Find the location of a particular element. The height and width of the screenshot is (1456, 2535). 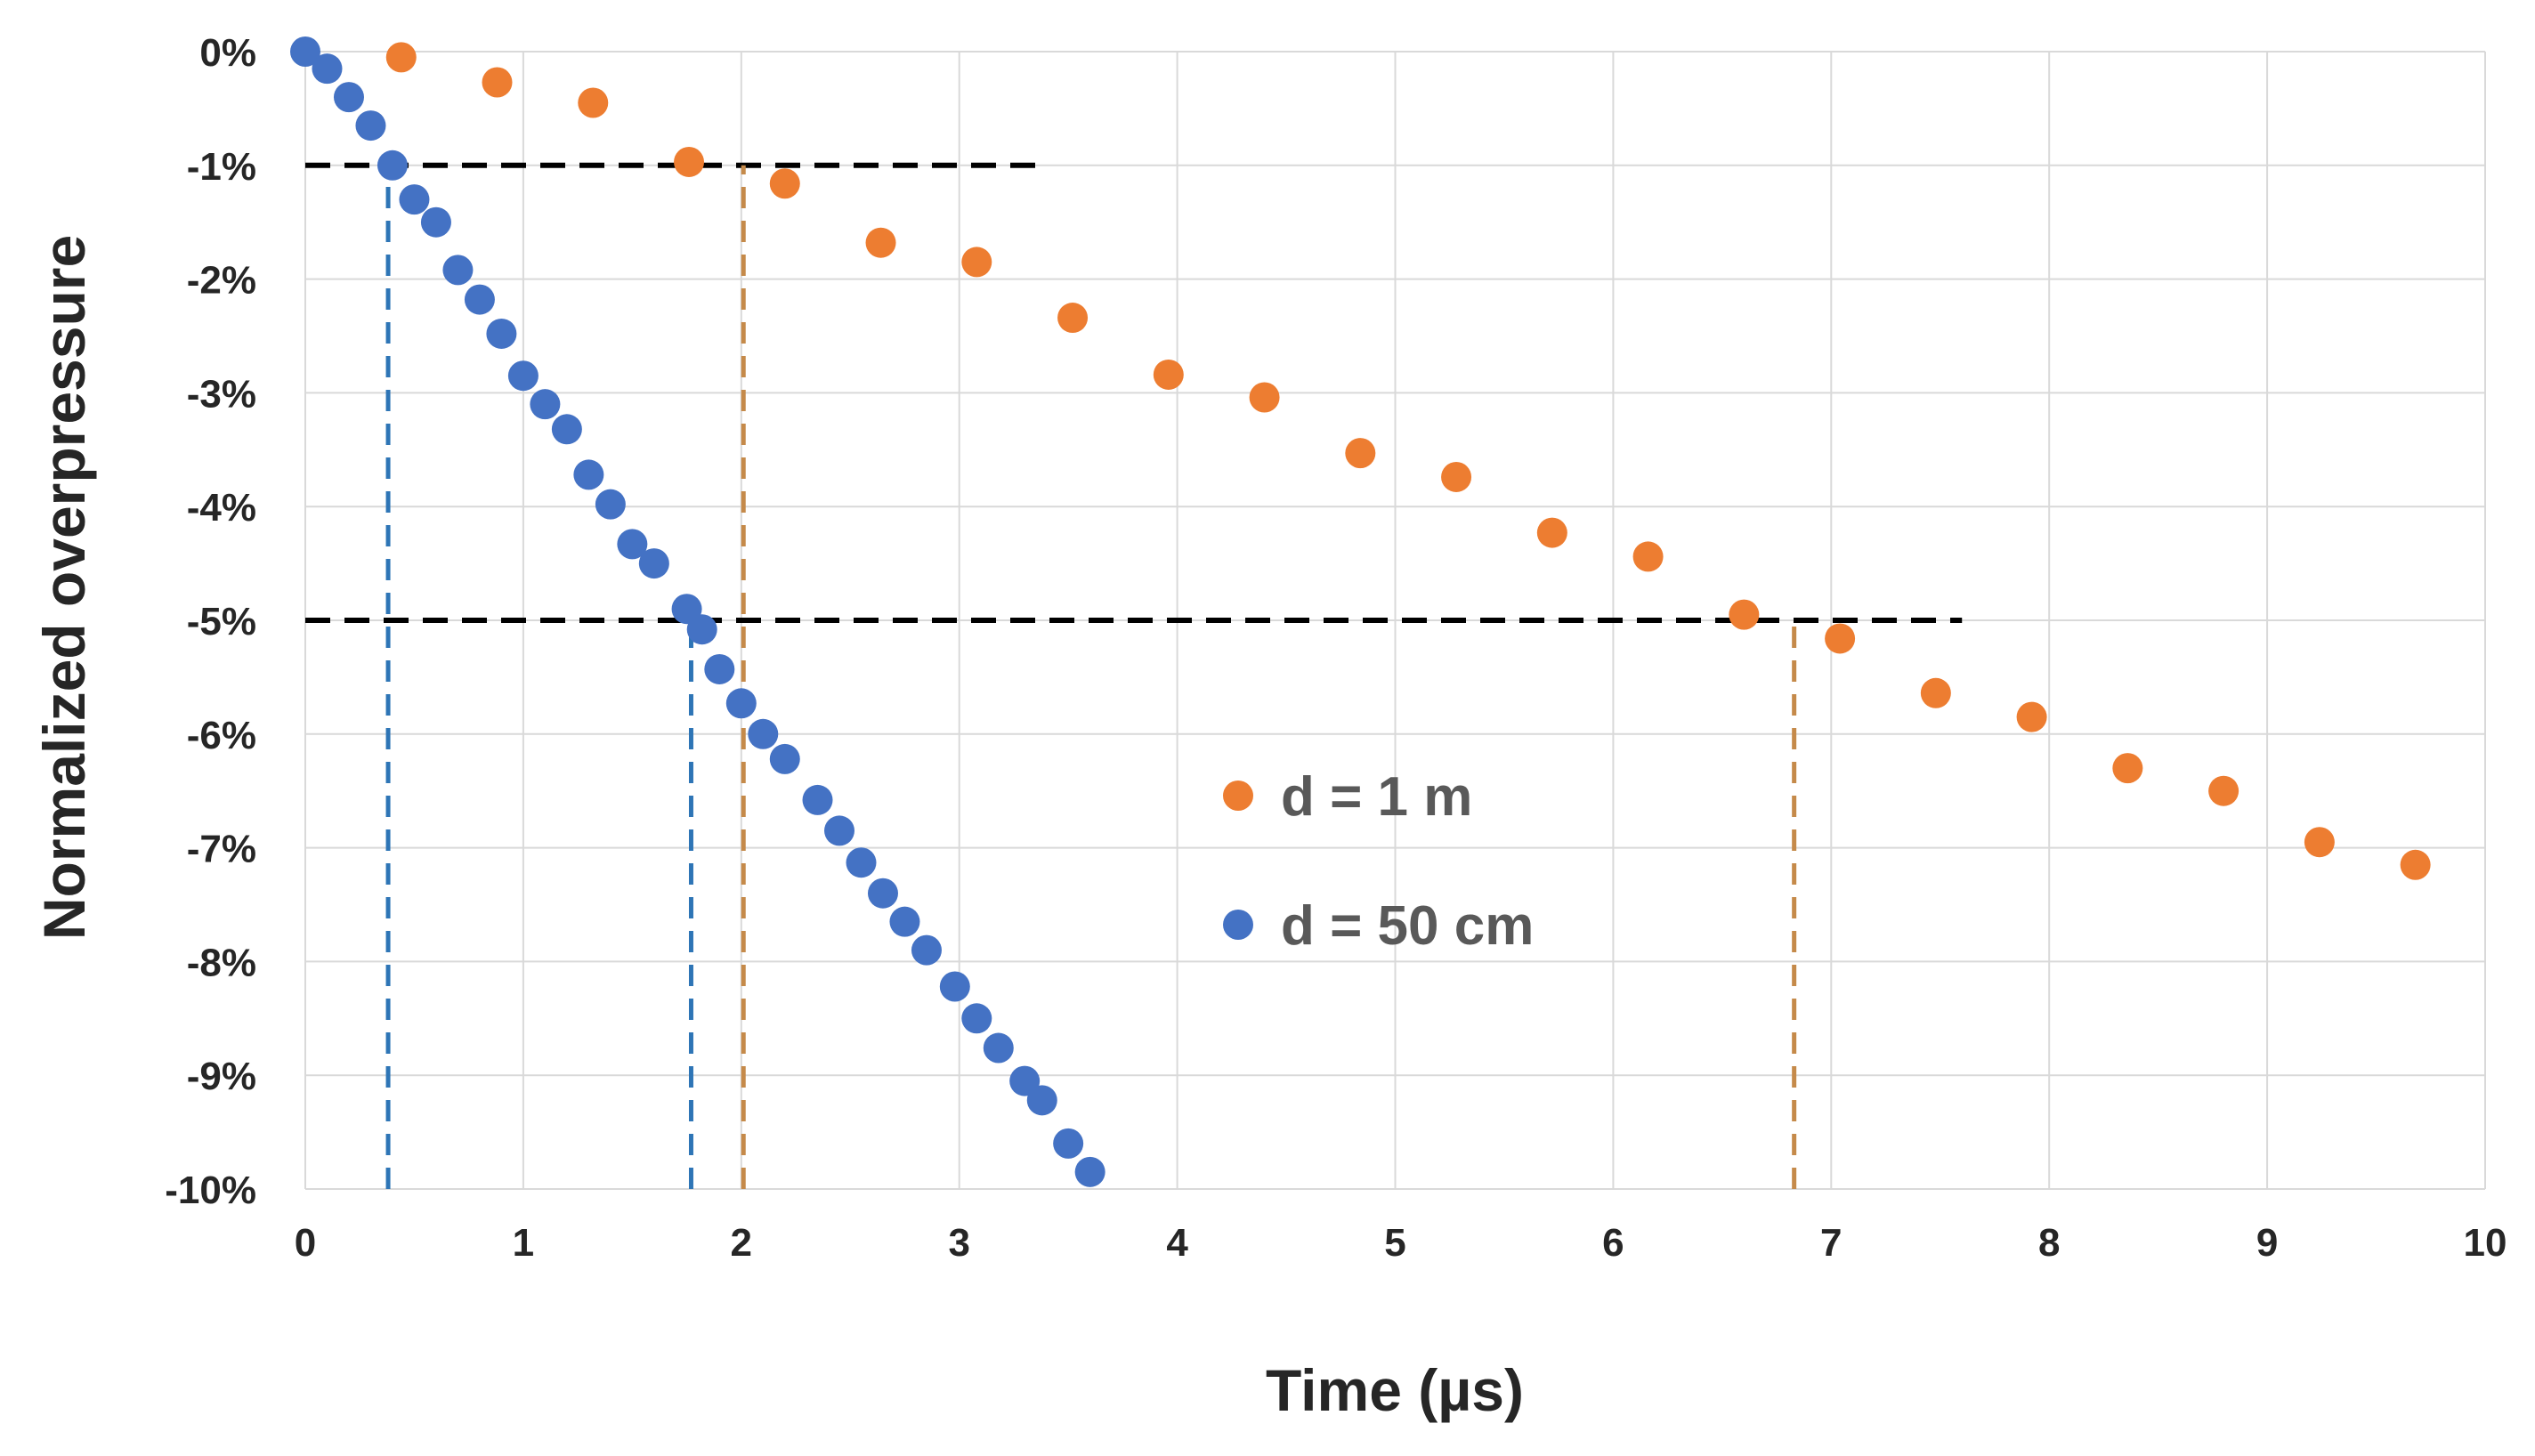

x-tick-label: 3 is located at coordinates (958, 1243).